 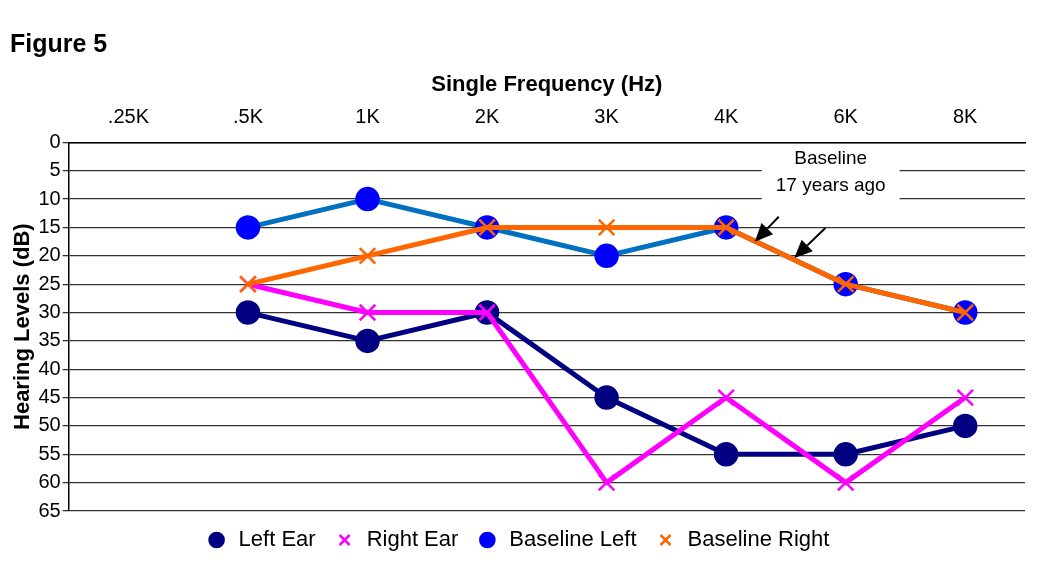 I want to click on y-tick-label: 60, so click(x=49, y=481).